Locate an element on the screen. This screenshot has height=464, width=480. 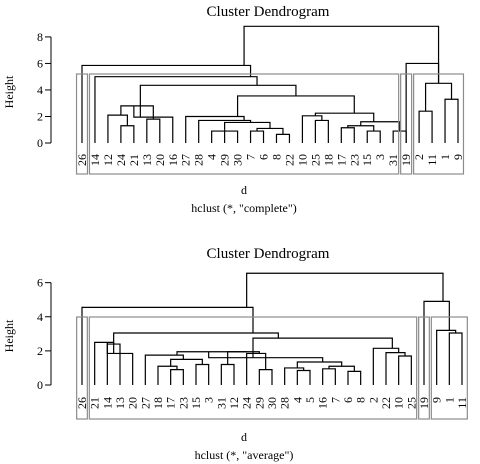
leaf-label: 8 is located at coordinates (276, 157).